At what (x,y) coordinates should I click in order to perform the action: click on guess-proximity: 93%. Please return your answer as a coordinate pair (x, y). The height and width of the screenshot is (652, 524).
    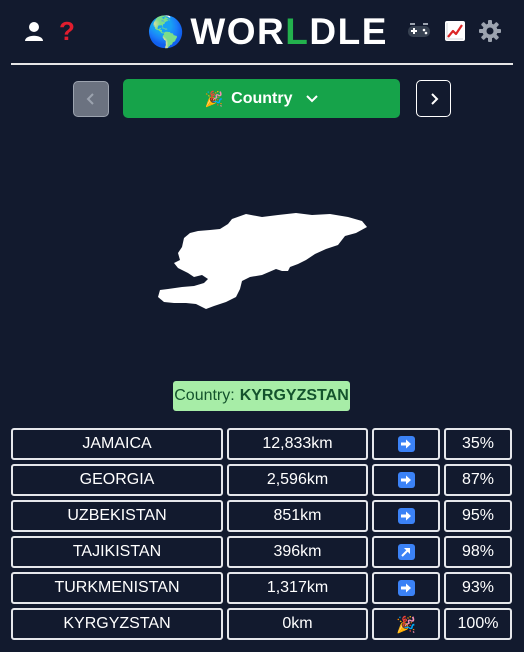
    Looking at the image, I should click on (478, 588).